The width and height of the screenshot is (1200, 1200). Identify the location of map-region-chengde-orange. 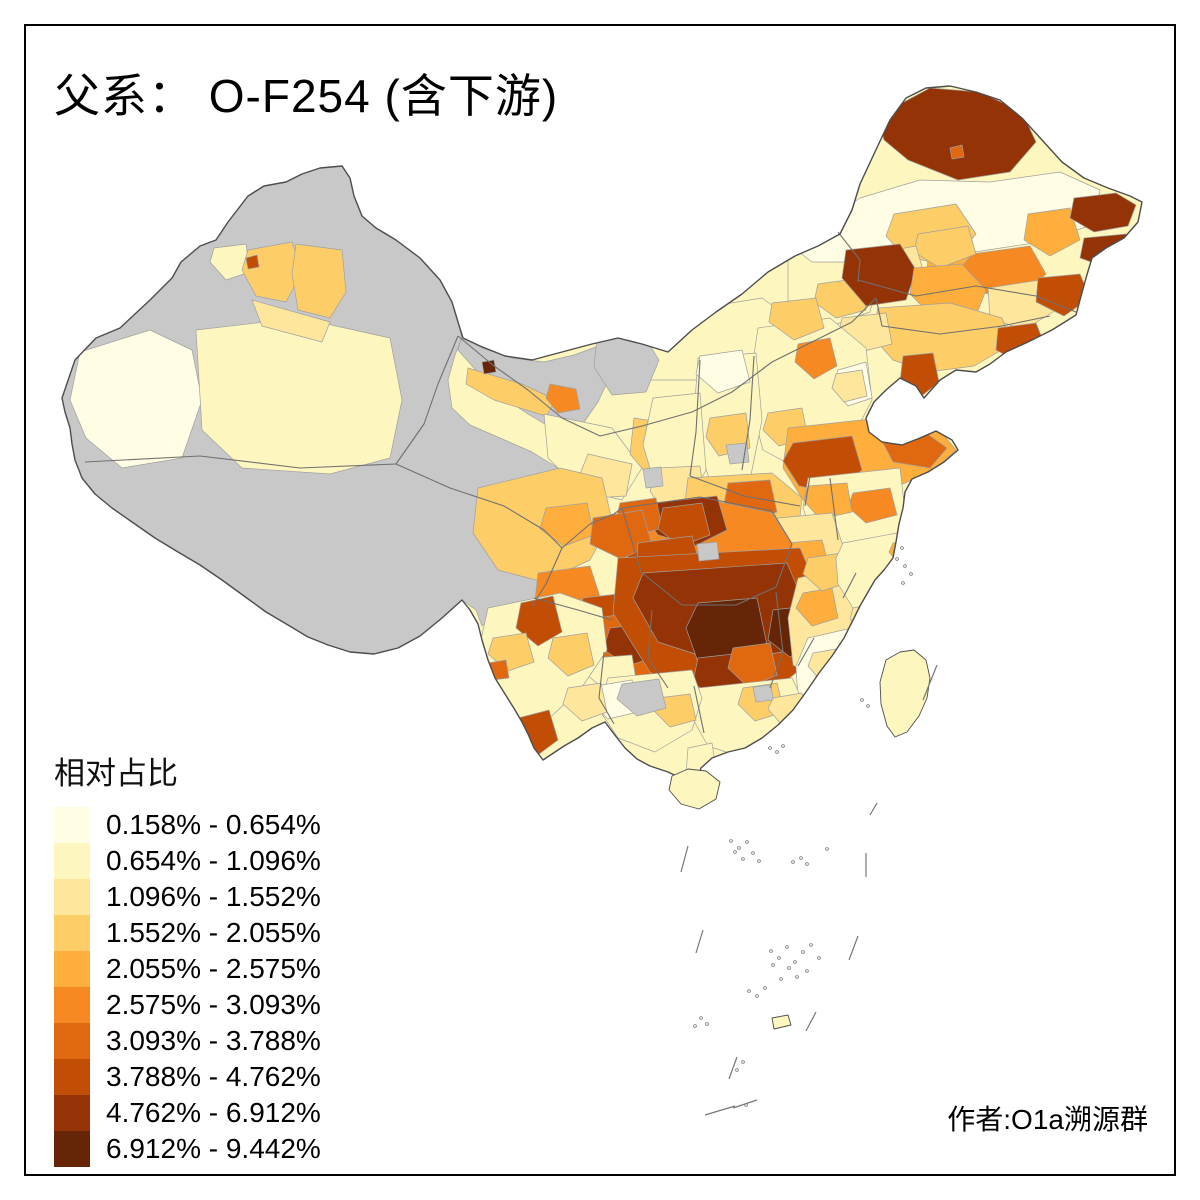
(796, 319).